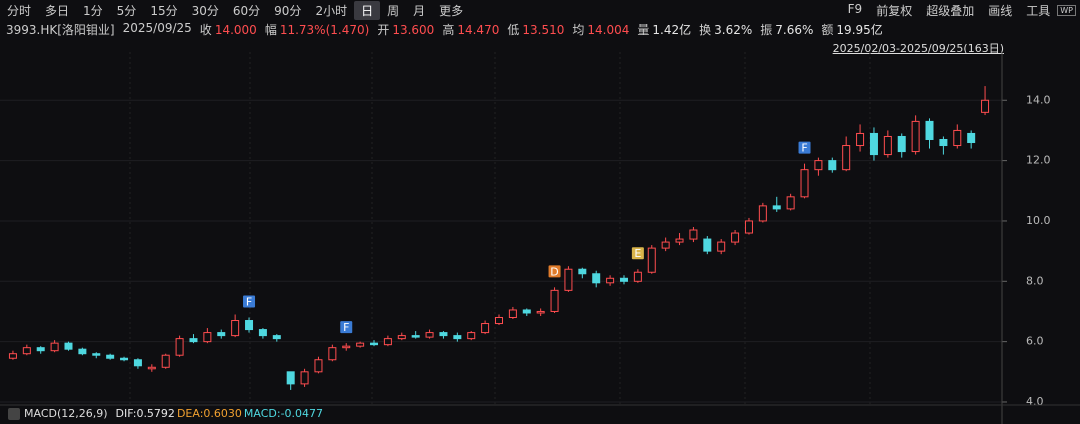 The height and width of the screenshot is (424, 1080). I want to click on tool-button: F9, so click(855, 8).